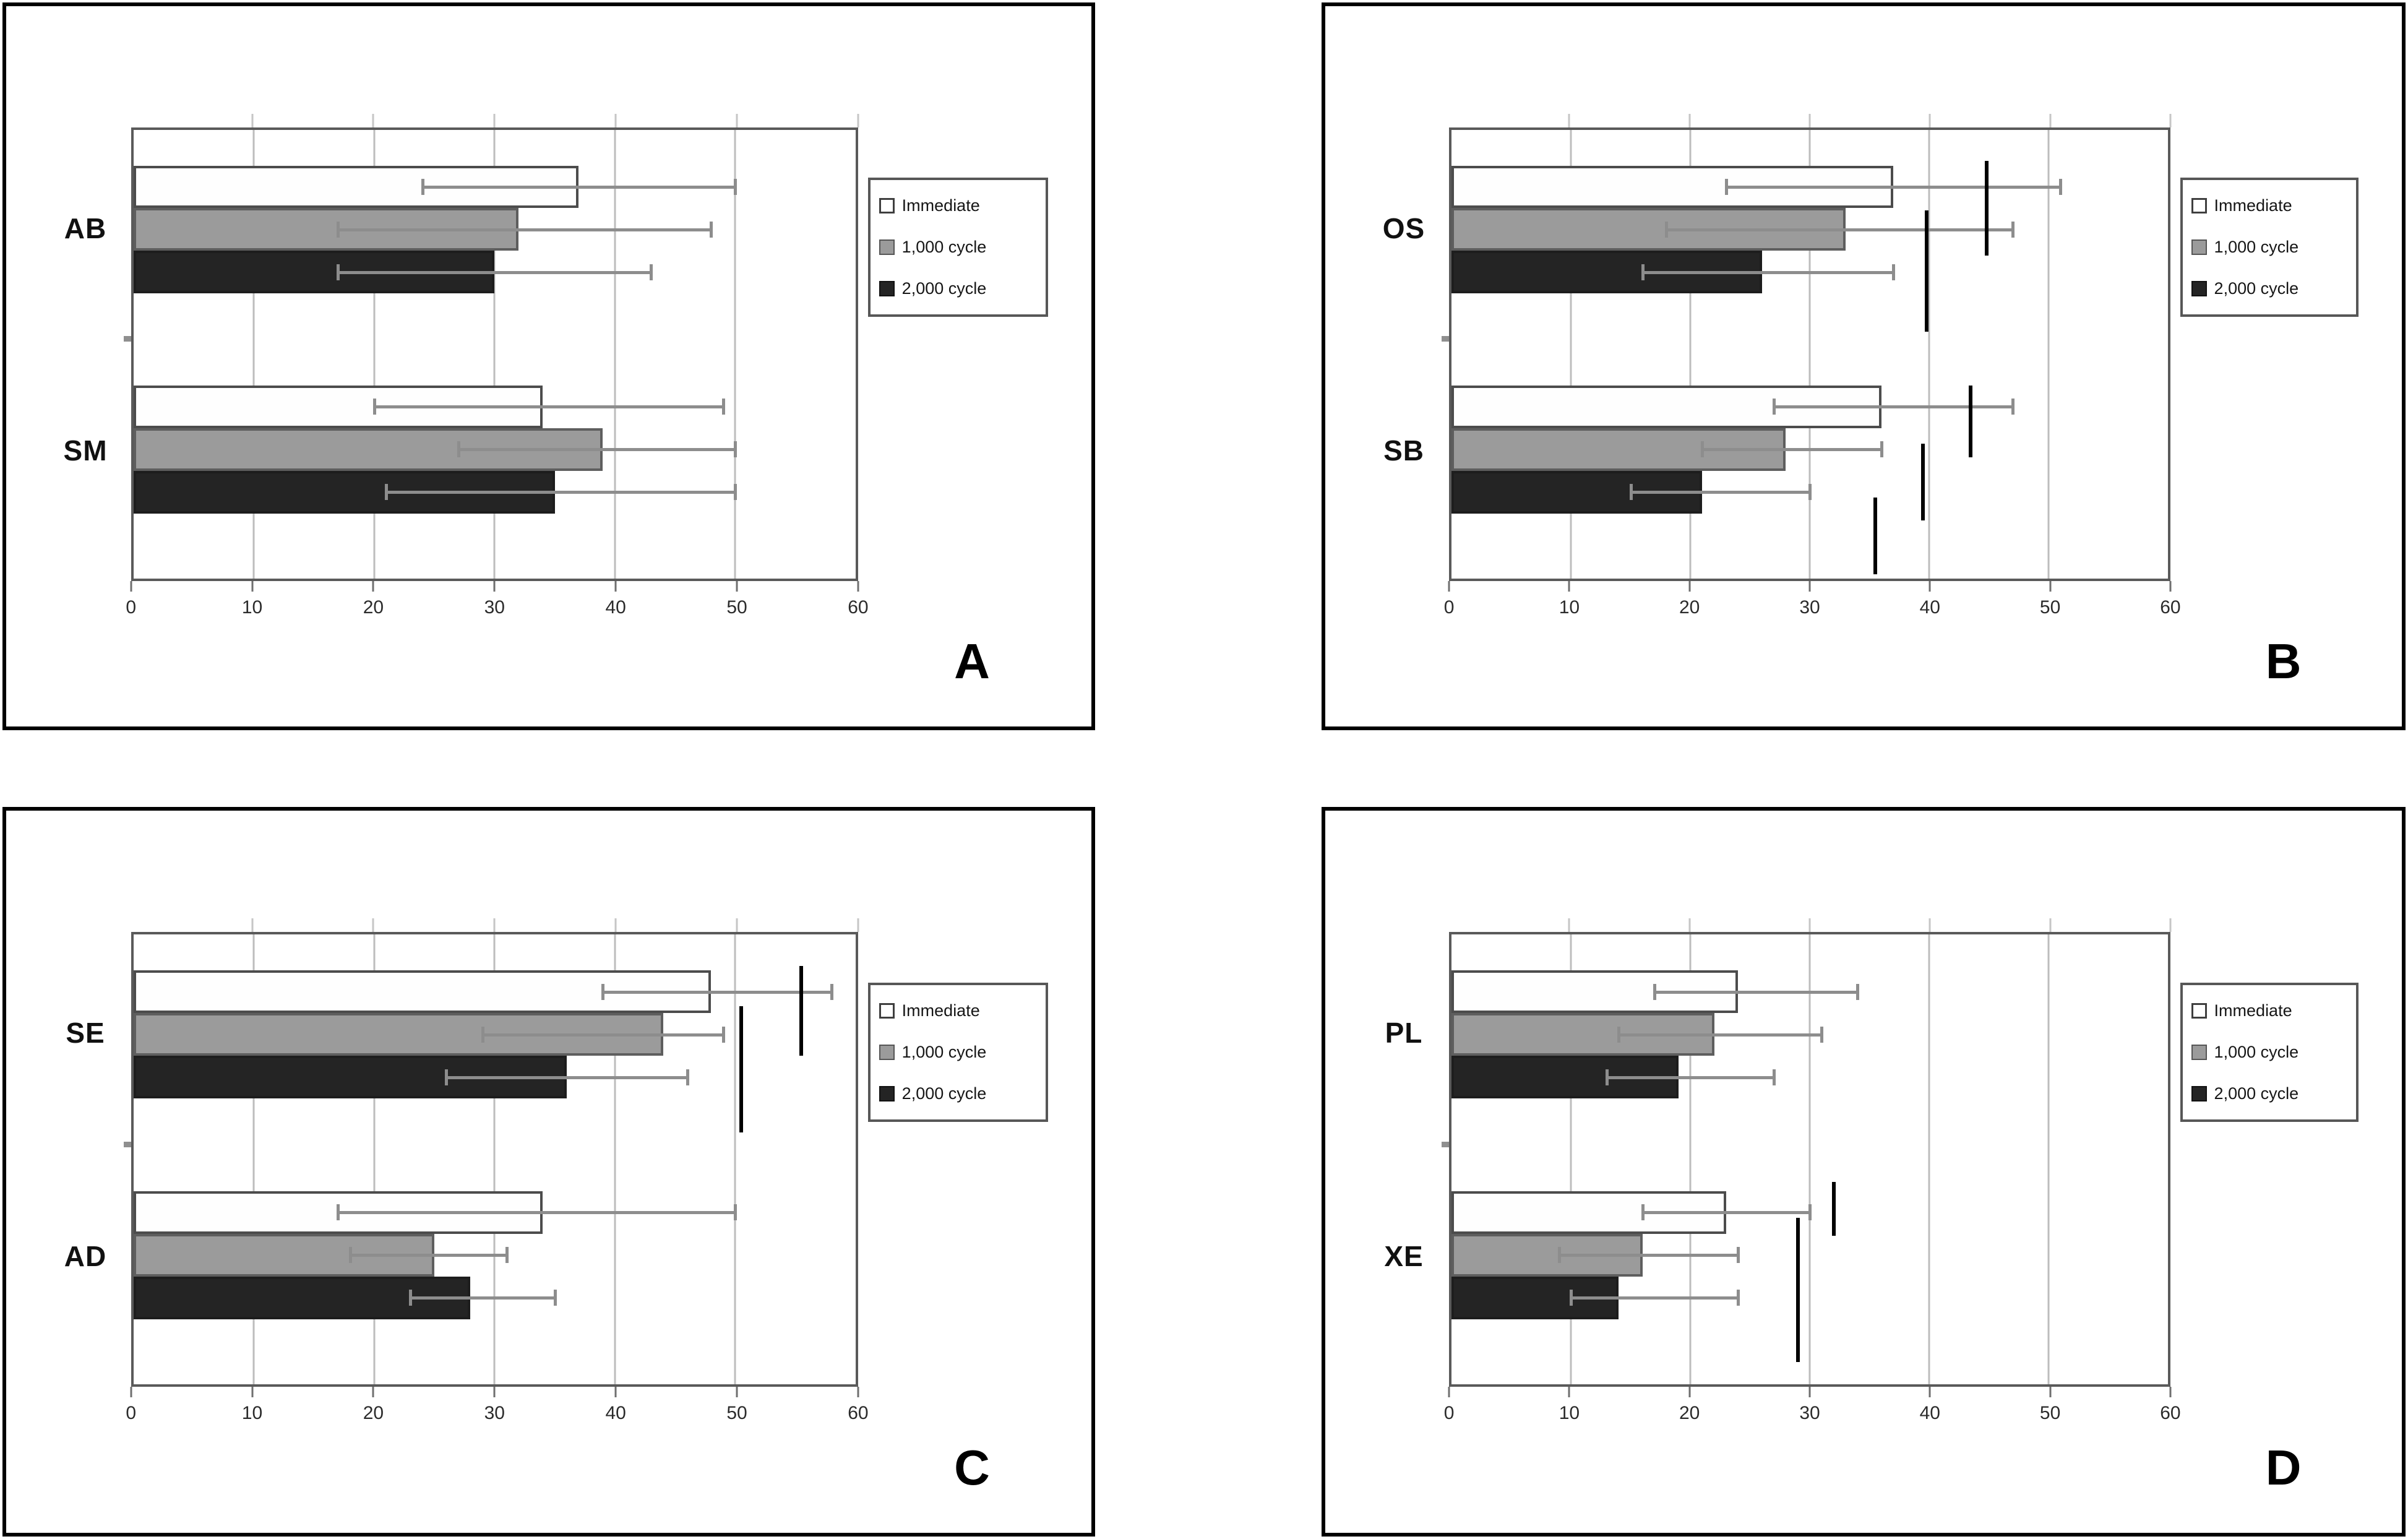 The height and width of the screenshot is (1539, 2408). I want to click on legend-swatch-black, so click(887, 1093).